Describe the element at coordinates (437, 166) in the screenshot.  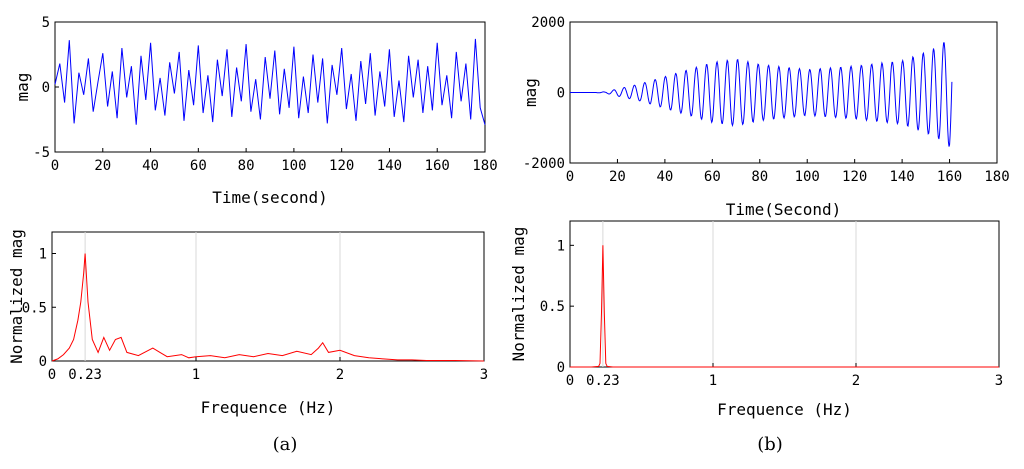
I see `a-top-xtick-label: 160` at that location.